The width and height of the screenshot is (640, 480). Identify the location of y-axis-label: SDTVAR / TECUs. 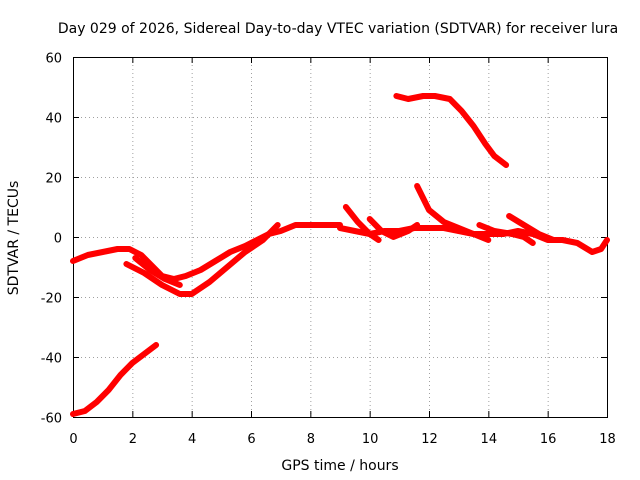
(14, 238).